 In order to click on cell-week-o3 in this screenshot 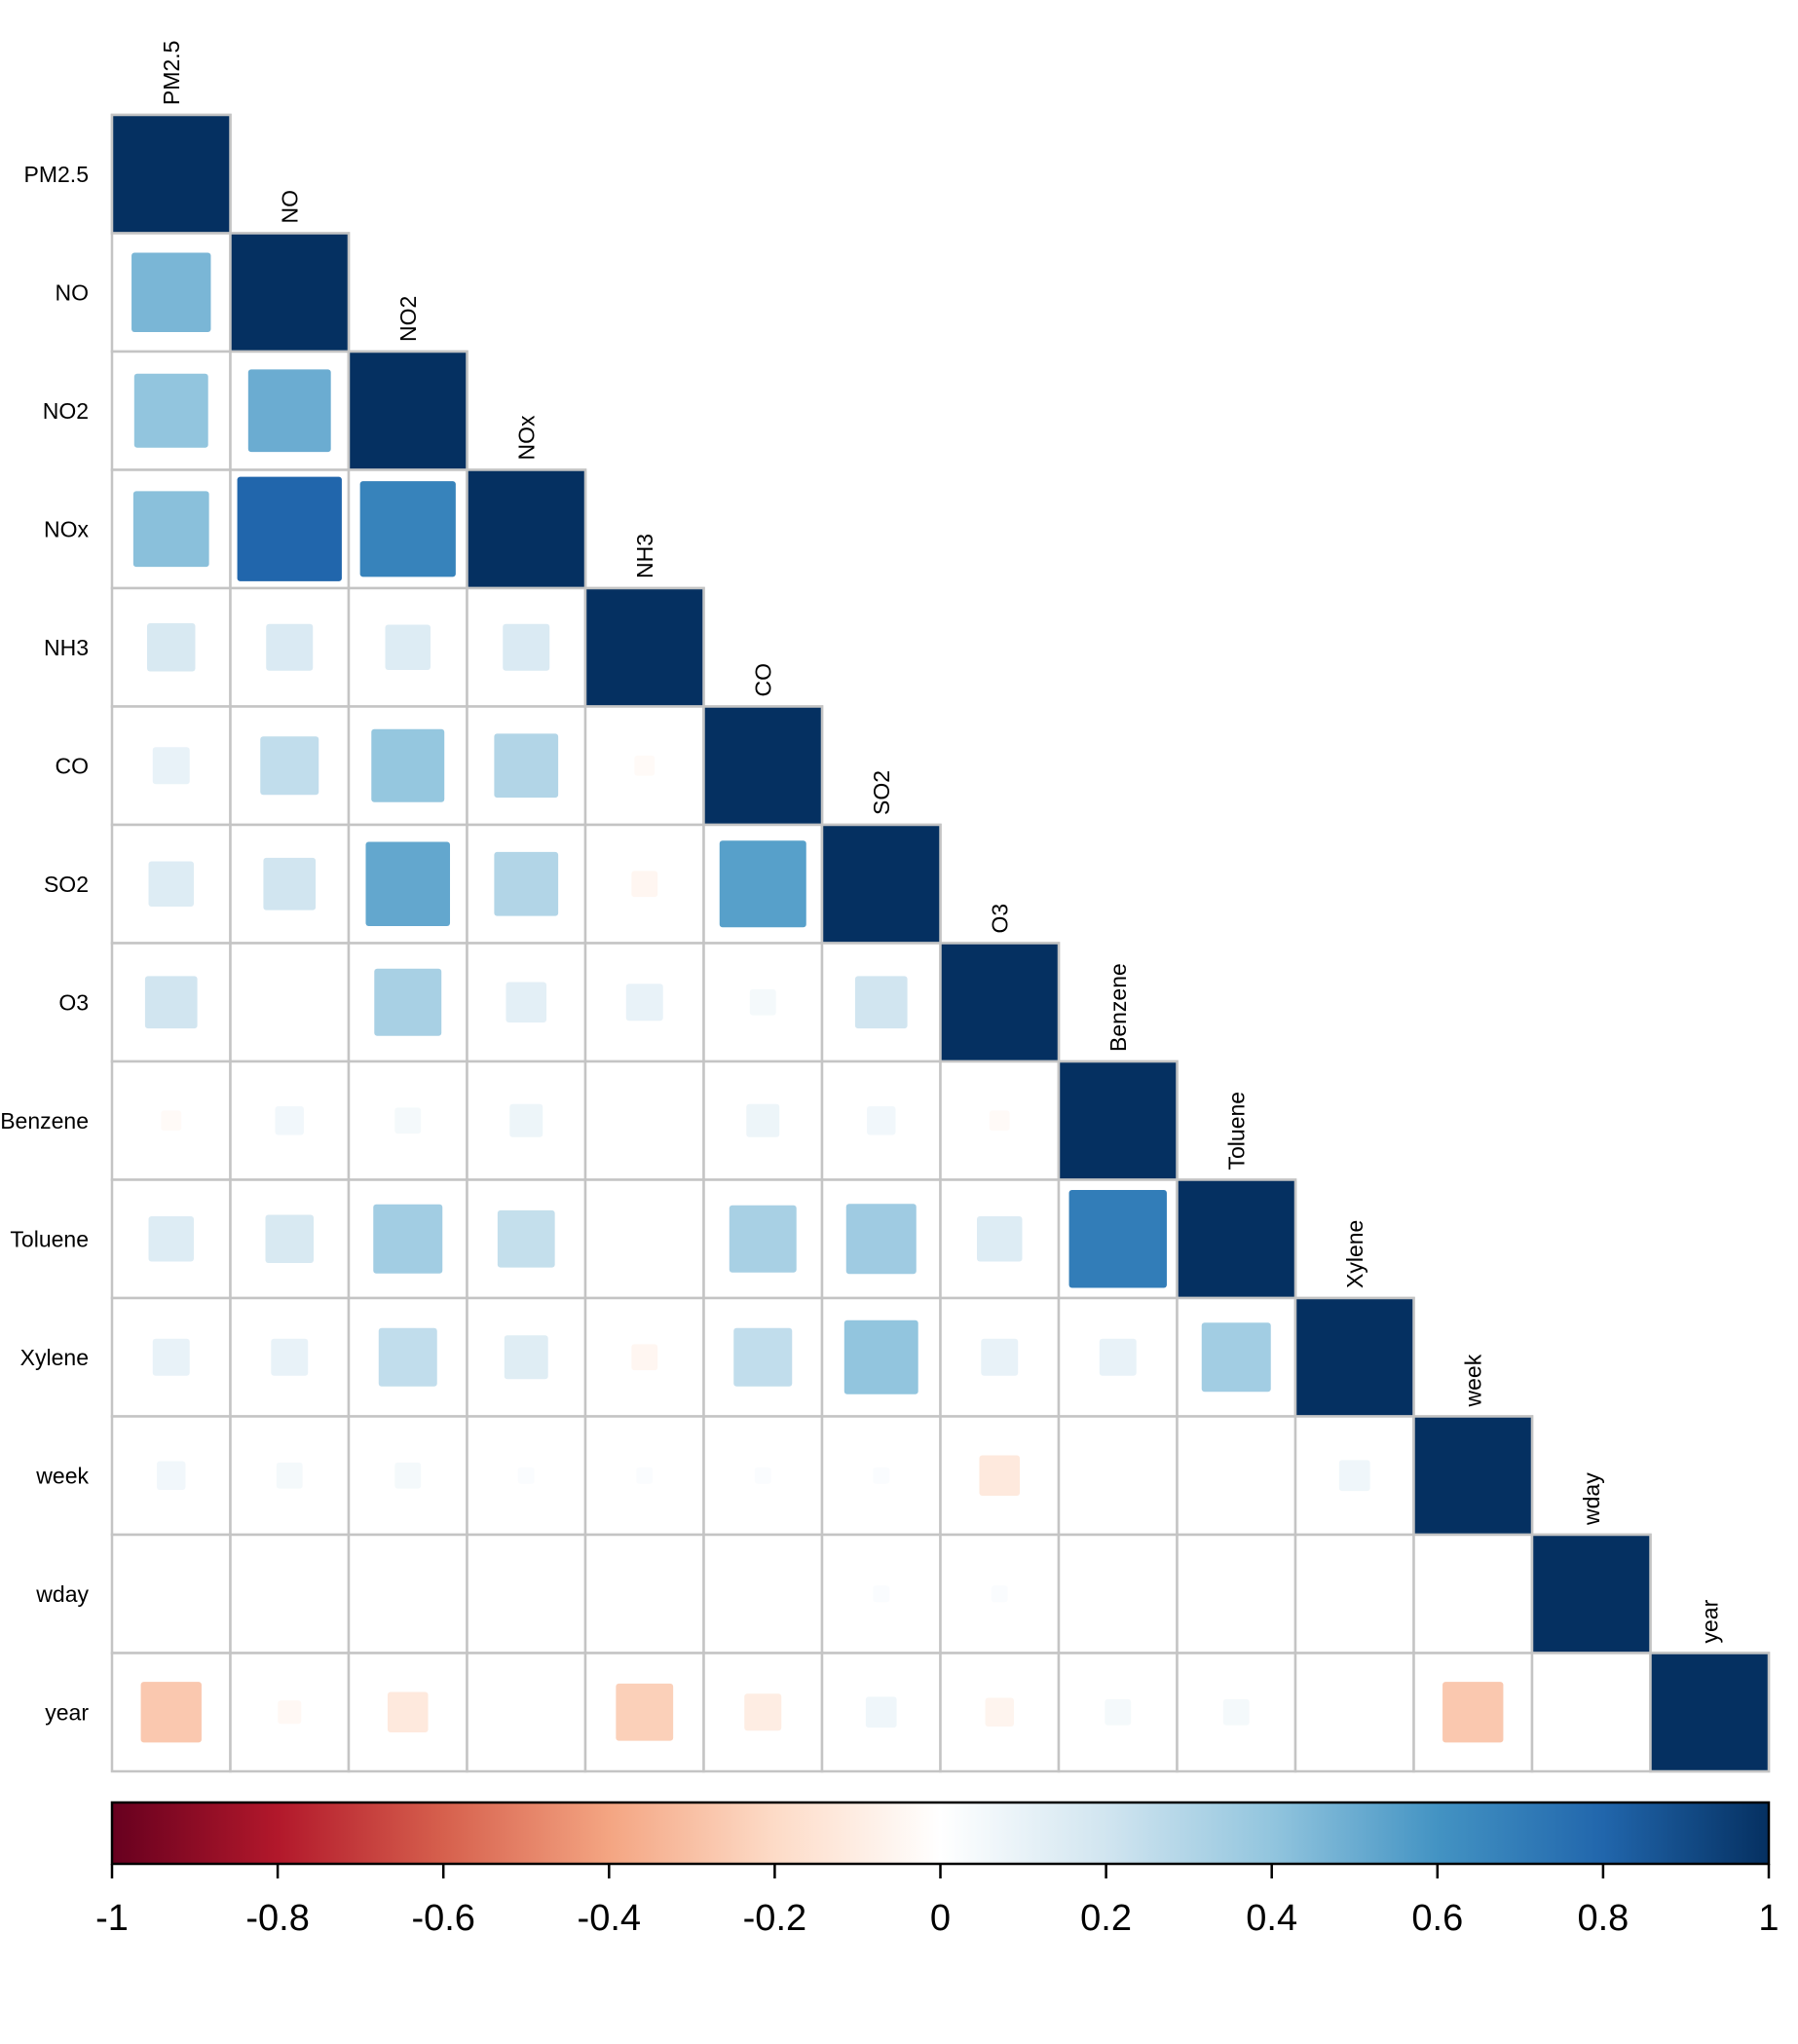, I will do `click(1000, 1476)`.